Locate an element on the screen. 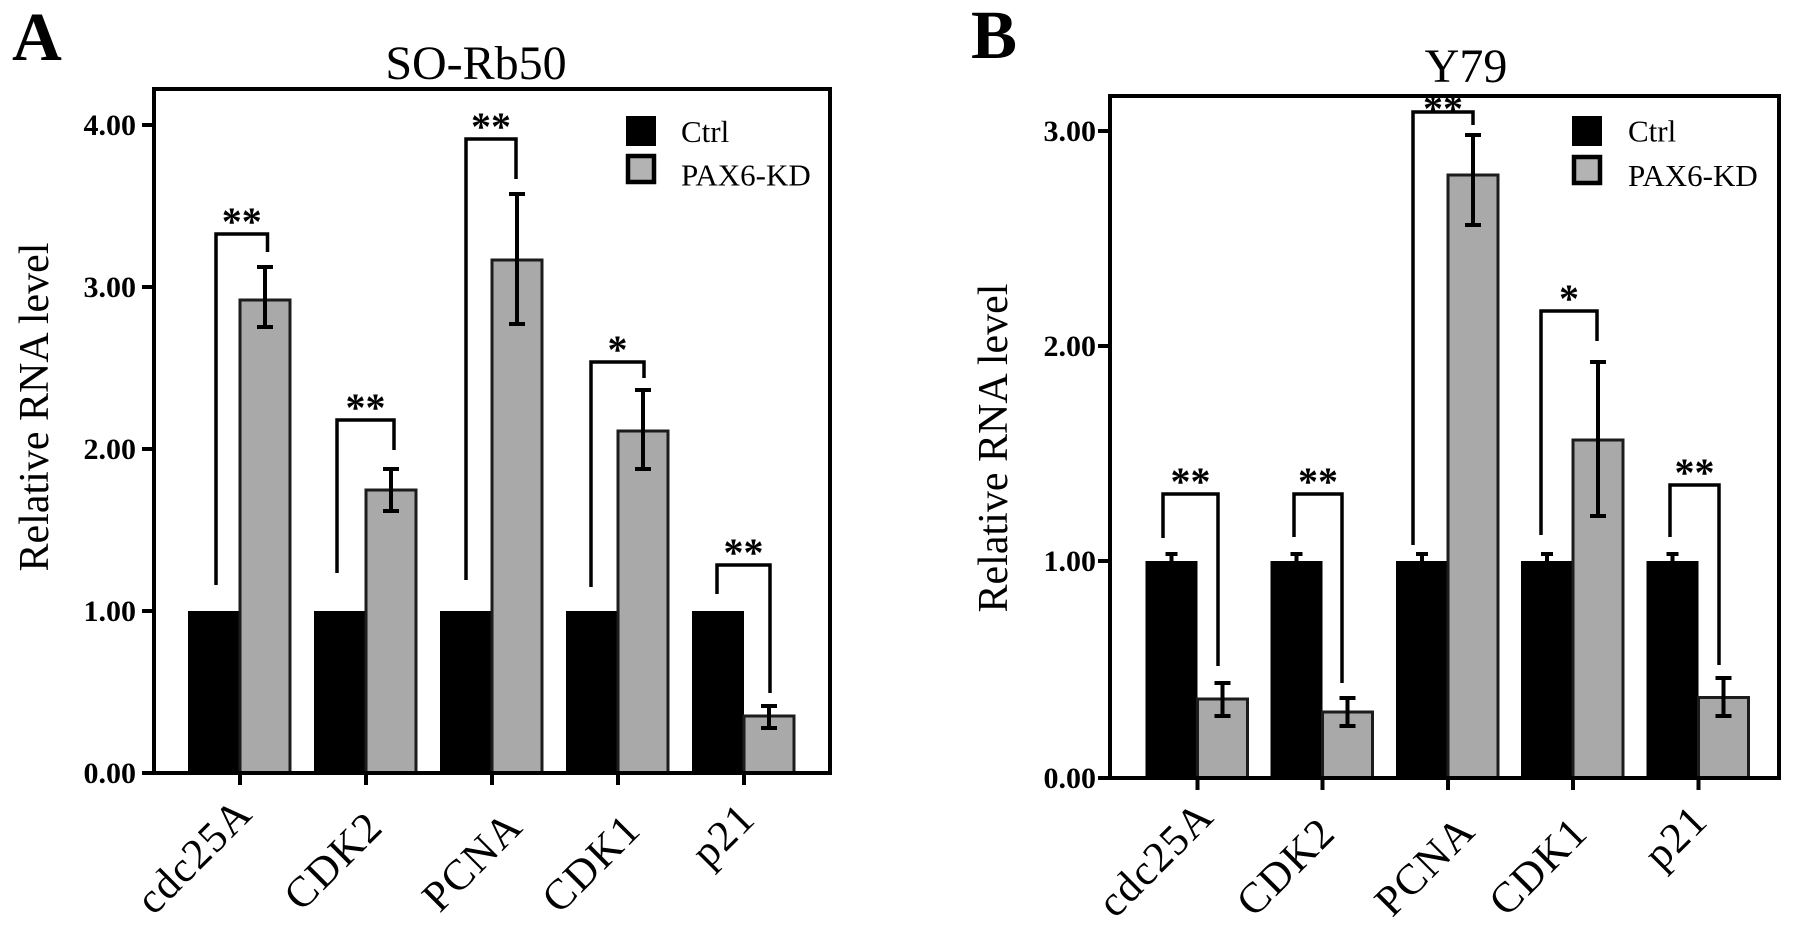 This screenshot has height=925, width=1798. svg-text: Y79 is located at coordinates (1466, 66).